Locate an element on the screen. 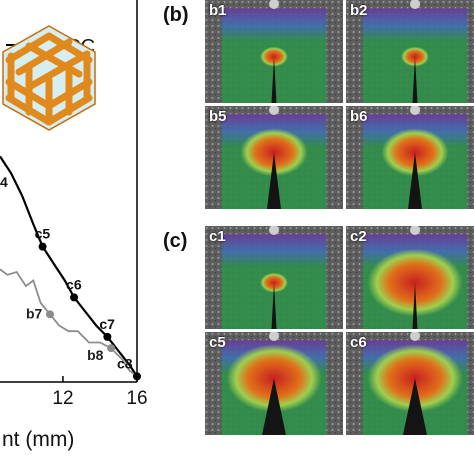  series-line-fcc is located at coordinates (69, 266).